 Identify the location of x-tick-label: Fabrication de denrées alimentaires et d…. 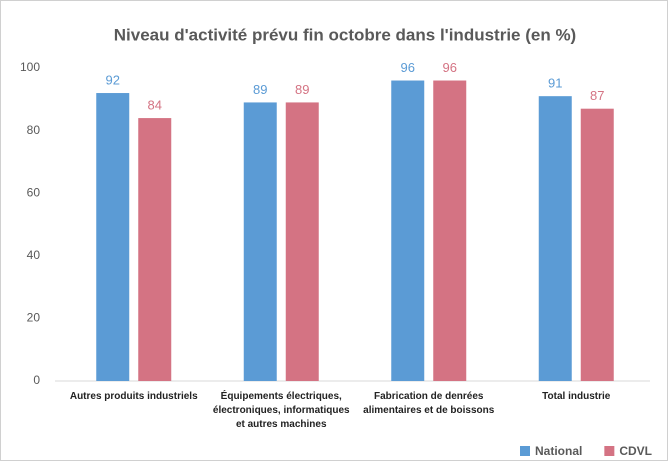
(429, 403).